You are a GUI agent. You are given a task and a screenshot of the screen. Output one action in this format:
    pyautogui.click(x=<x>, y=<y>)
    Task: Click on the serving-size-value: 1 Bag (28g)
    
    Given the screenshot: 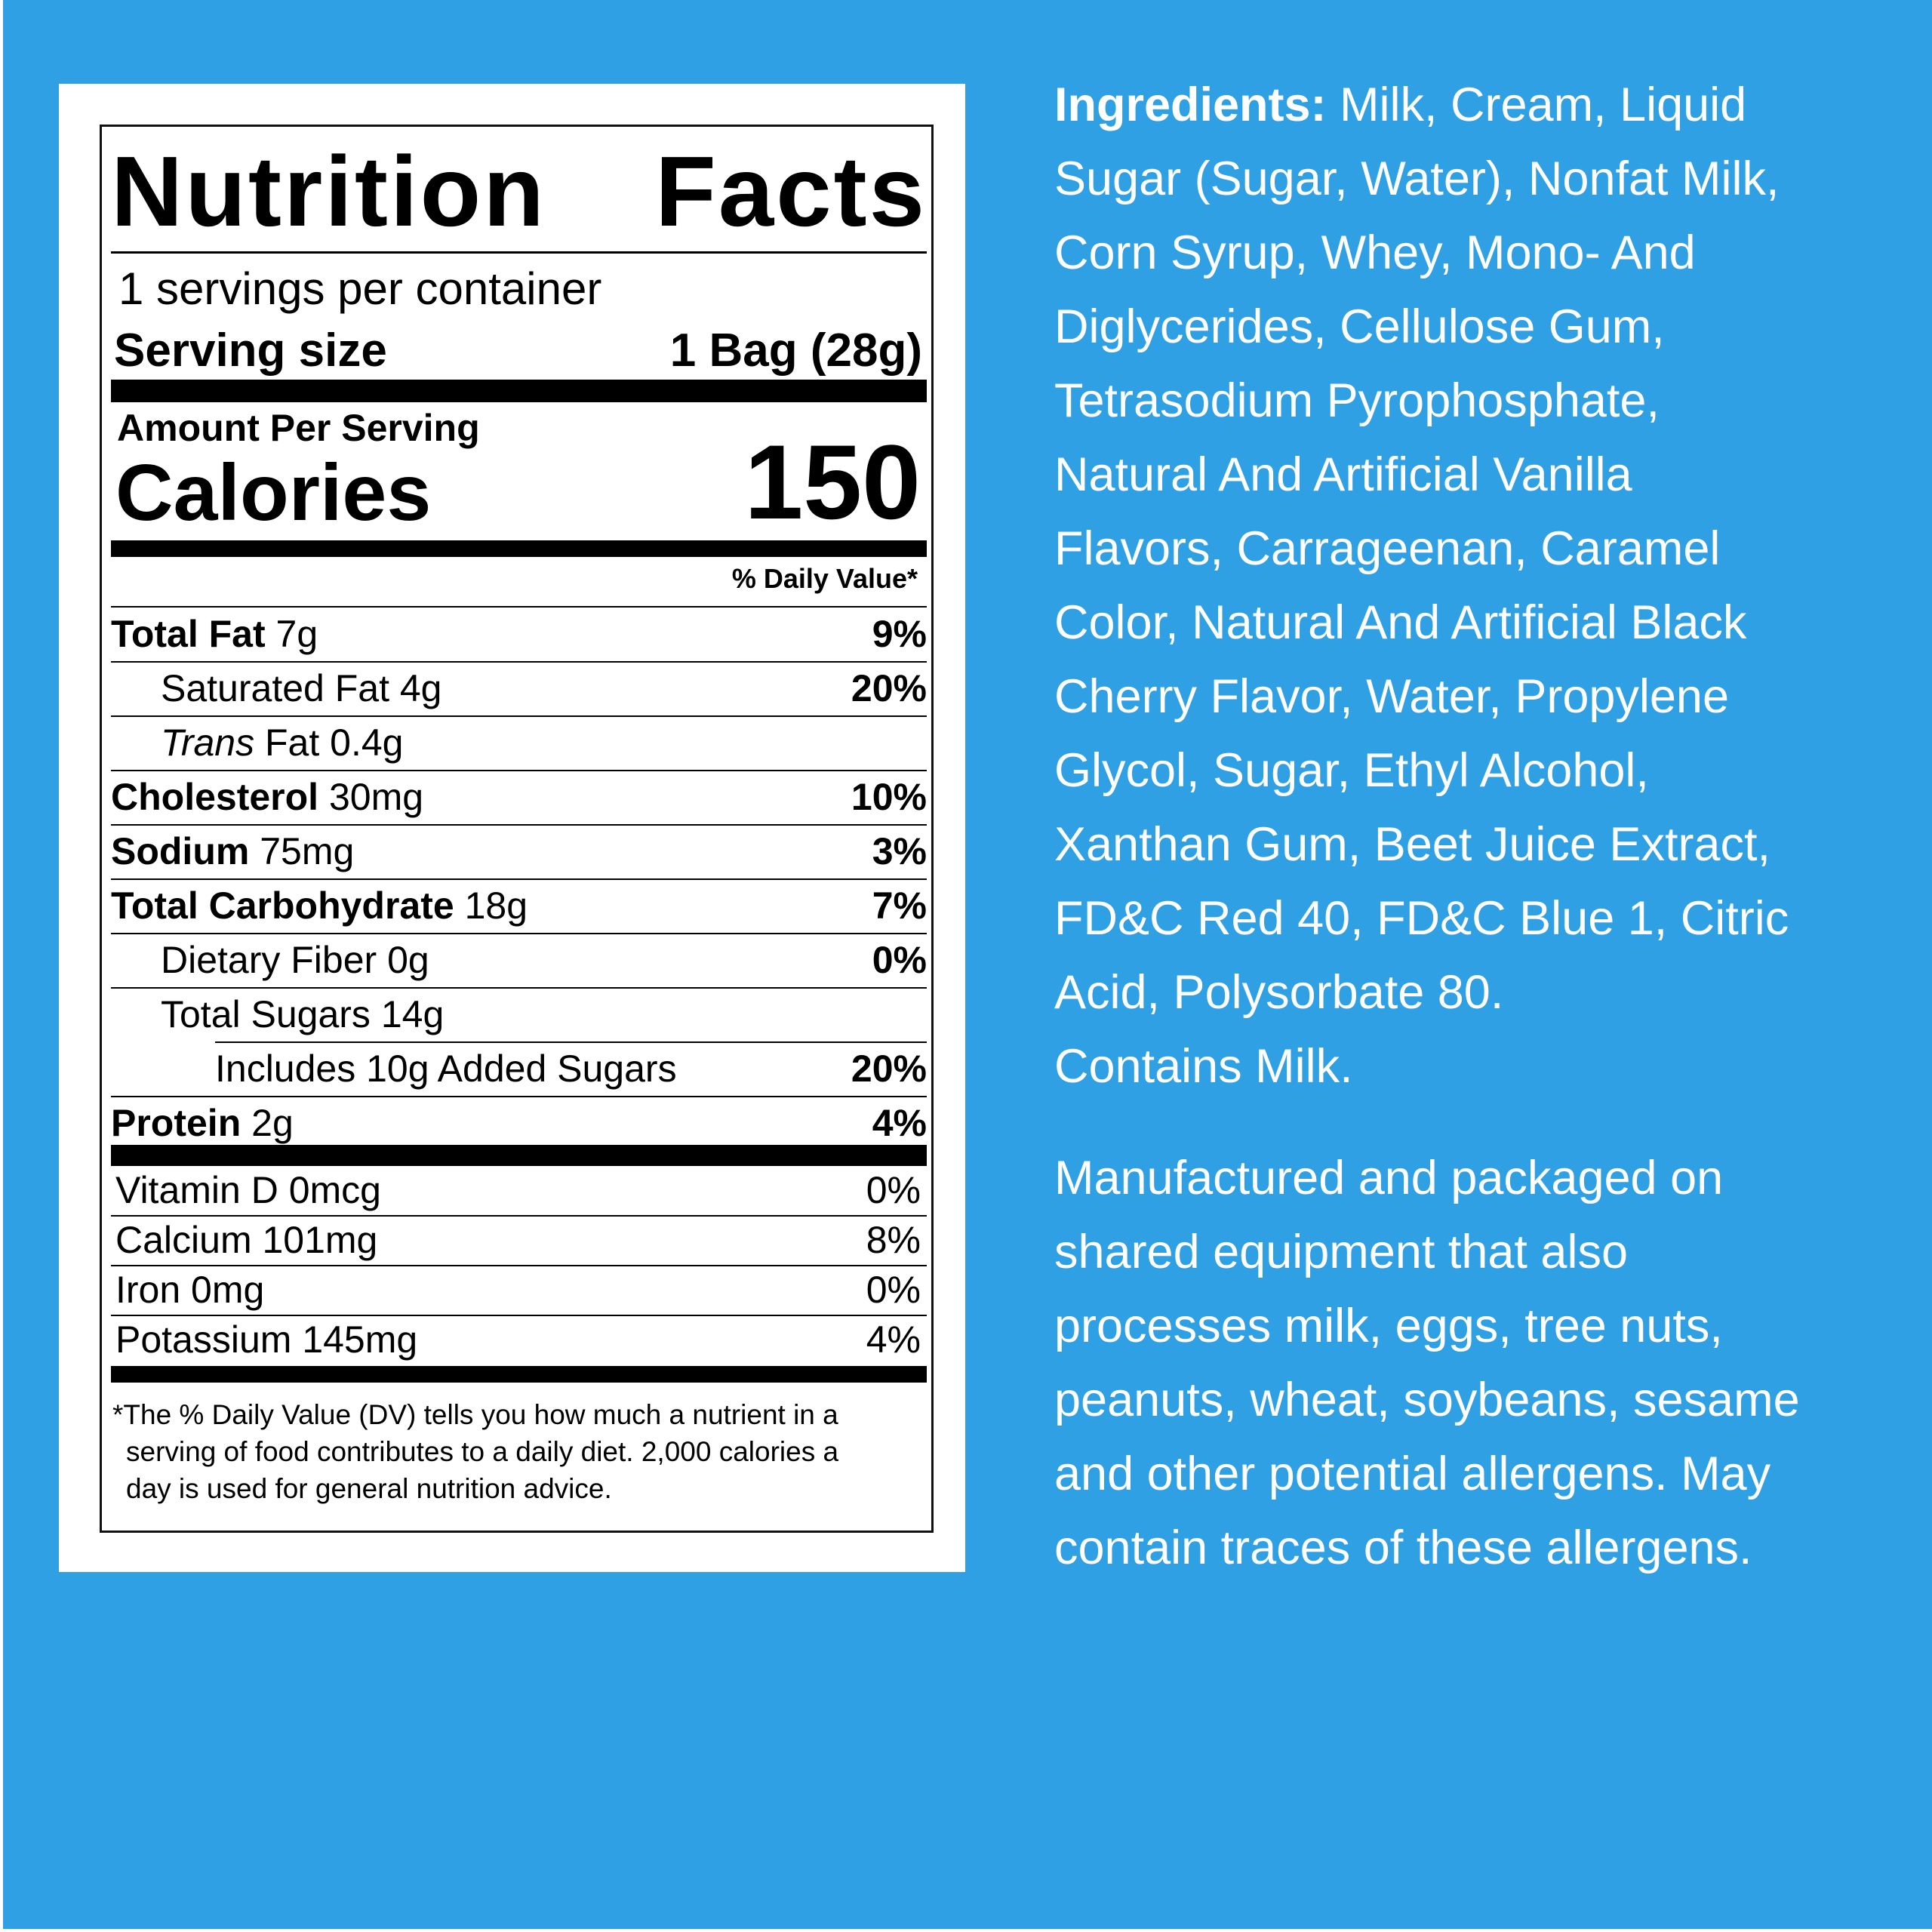 What is the action you would take?
    pyautogui.click(x=795, y=350)
    